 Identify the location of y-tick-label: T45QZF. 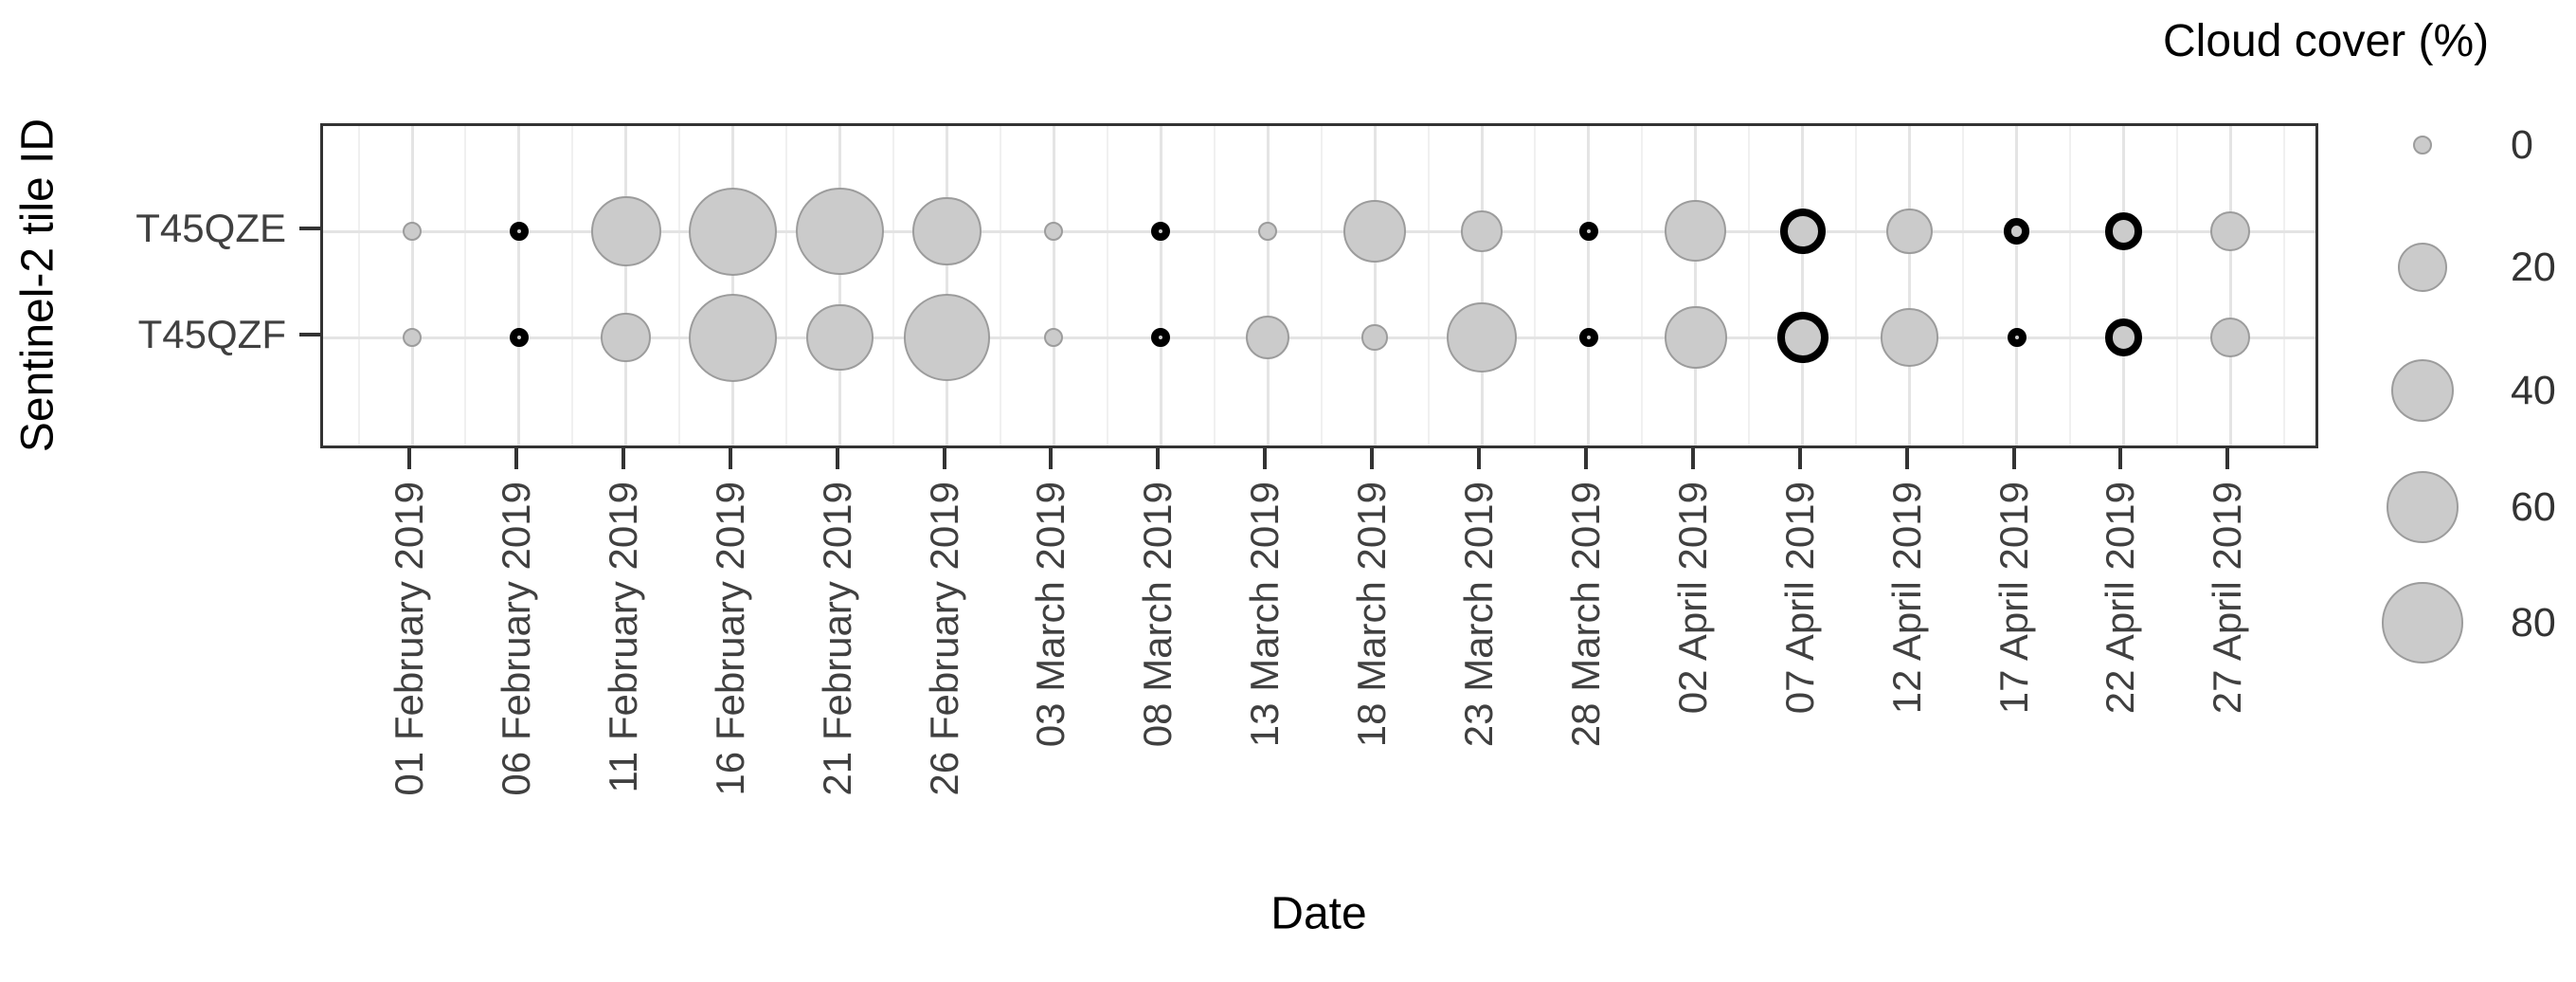
(211, 334).